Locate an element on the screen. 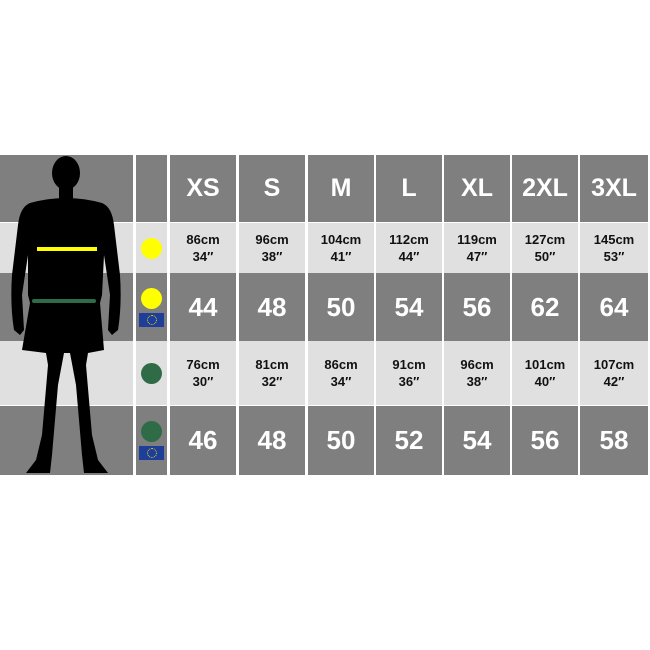 The width and height of the screenshot is (650, 650). eu-flag-icon is located at coordinates (151, 319).